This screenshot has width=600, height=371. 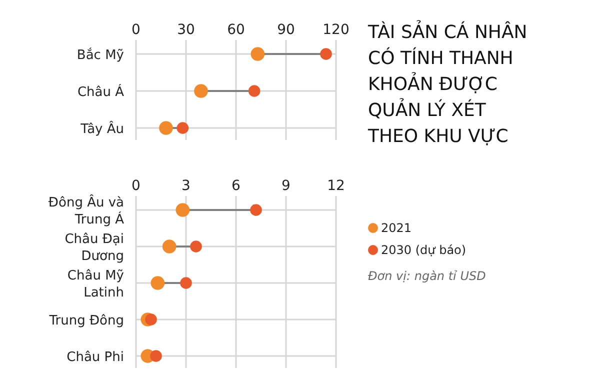 What do you see at coordinates (396, 228) in the screenshot?
I see `legend-label: 2021` at bounding box center [396, 228].